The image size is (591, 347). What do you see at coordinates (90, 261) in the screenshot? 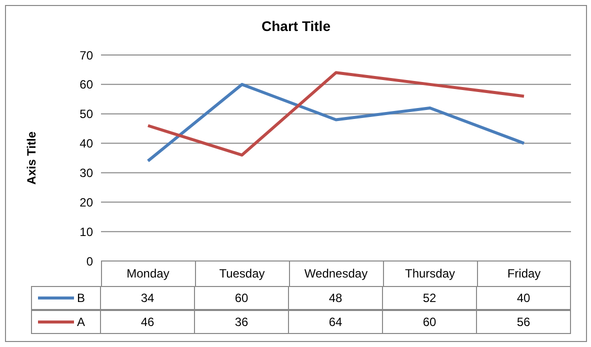
I see `y-tick-label: 0` at bounding box center [90, 261].